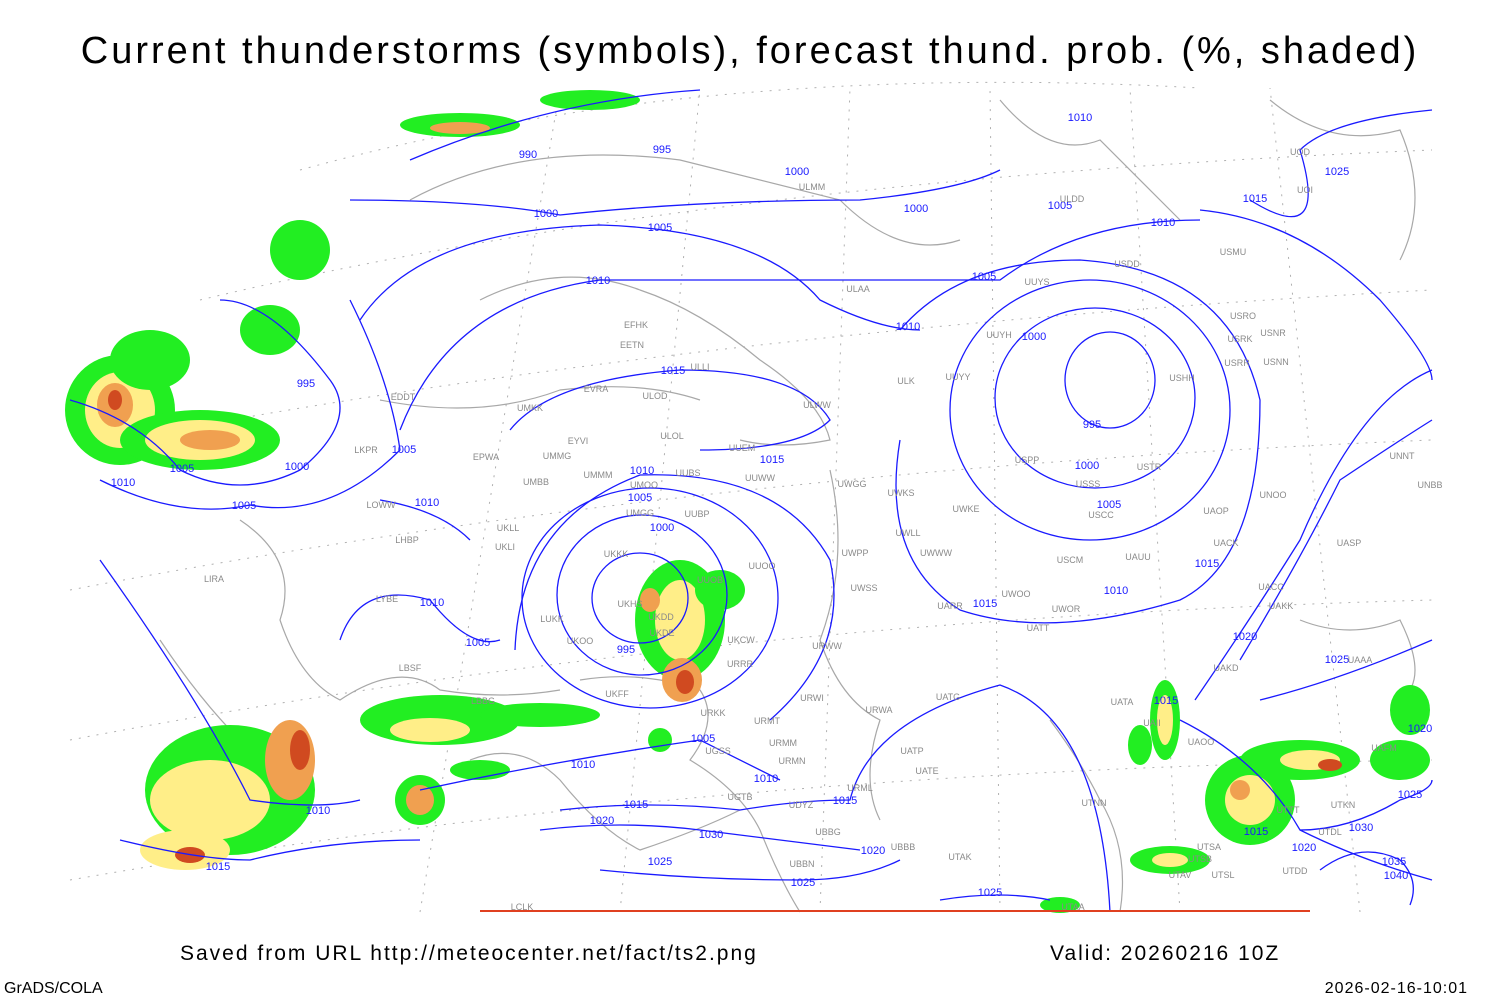 Image resolution: width=1500 pixels, height=1000 pixels. What do you see at coordinates (966, 509) in the screenshot?
I see `station-label: UWKE` at bounding box center [966, 509].